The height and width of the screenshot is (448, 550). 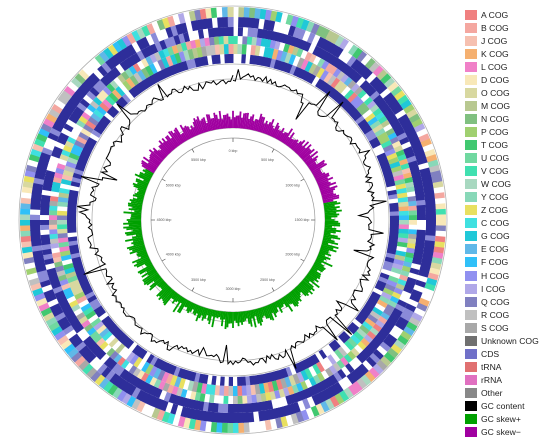 What do you see at coordinates (292, 185) in the screenshot?
I see `scale-label: 1000 kbp` at bounding box center [292, 185].